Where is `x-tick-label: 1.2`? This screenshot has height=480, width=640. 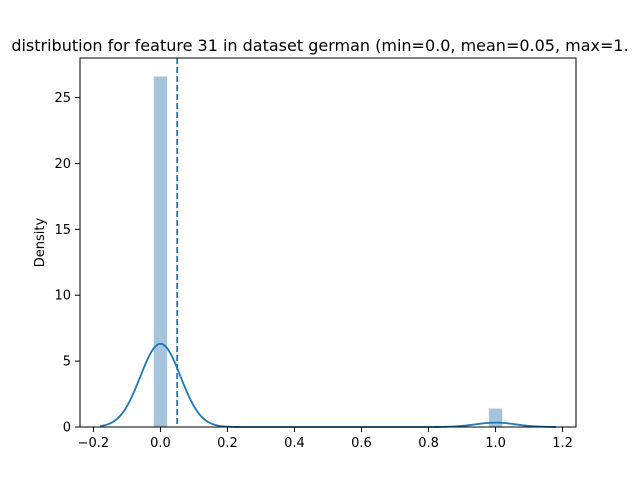
x-tick-label: 1.2 is located at coordinates (562, 443).